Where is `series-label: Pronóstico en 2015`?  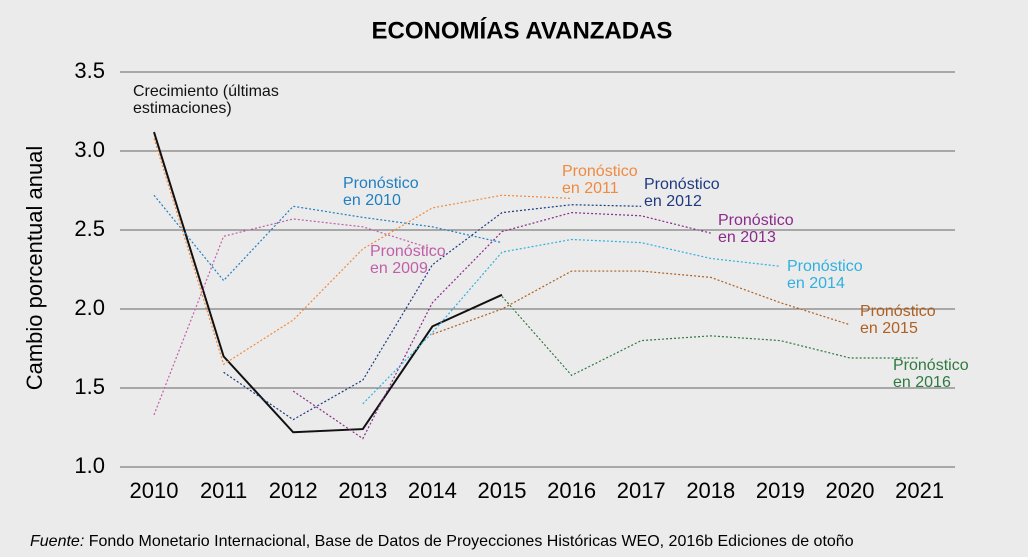
series-label: Pronóstico en 2015 is located at coordinates (898, 320).